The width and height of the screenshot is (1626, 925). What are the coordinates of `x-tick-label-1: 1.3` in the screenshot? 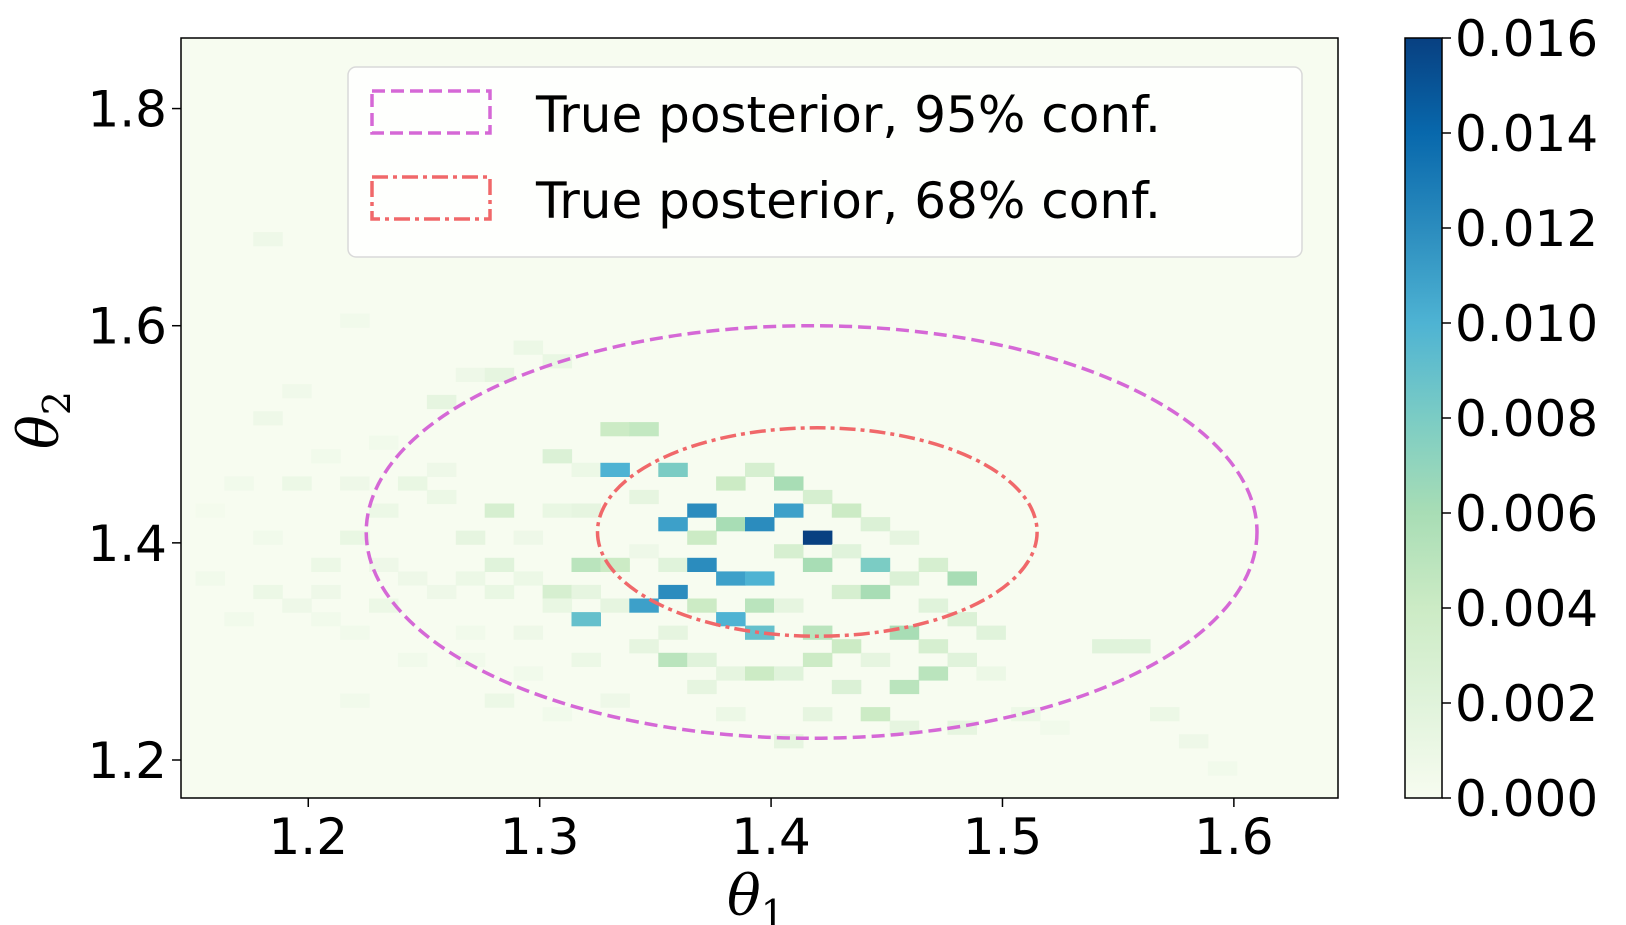 It's located at (540, 837).